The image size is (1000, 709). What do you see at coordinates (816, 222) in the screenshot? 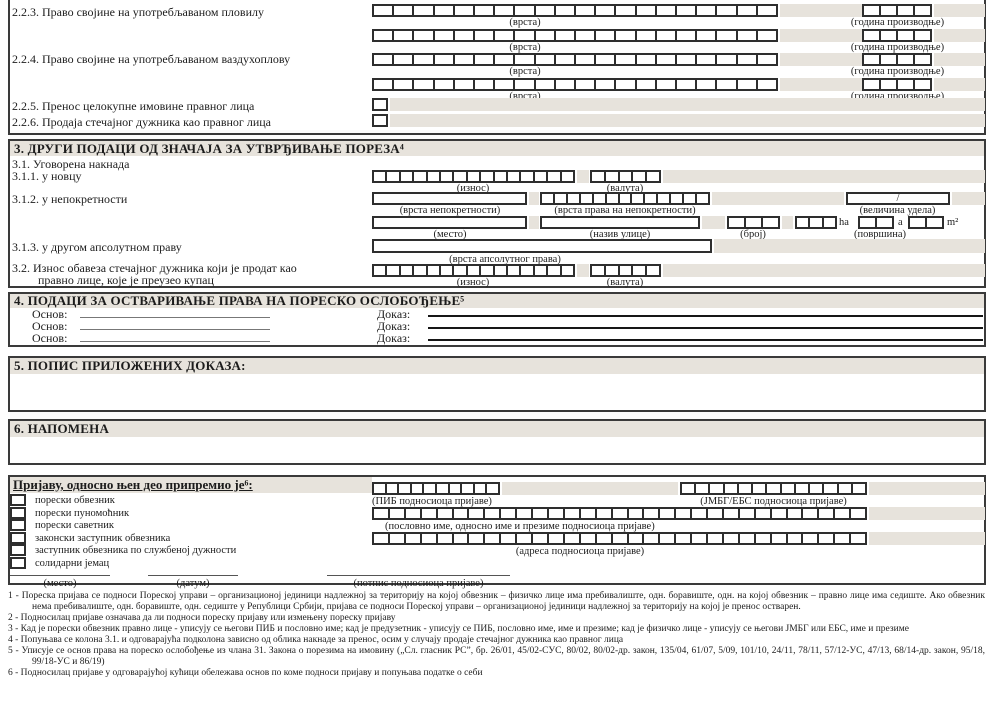
I see `area-ha-field` at bounding box center [816, 222].